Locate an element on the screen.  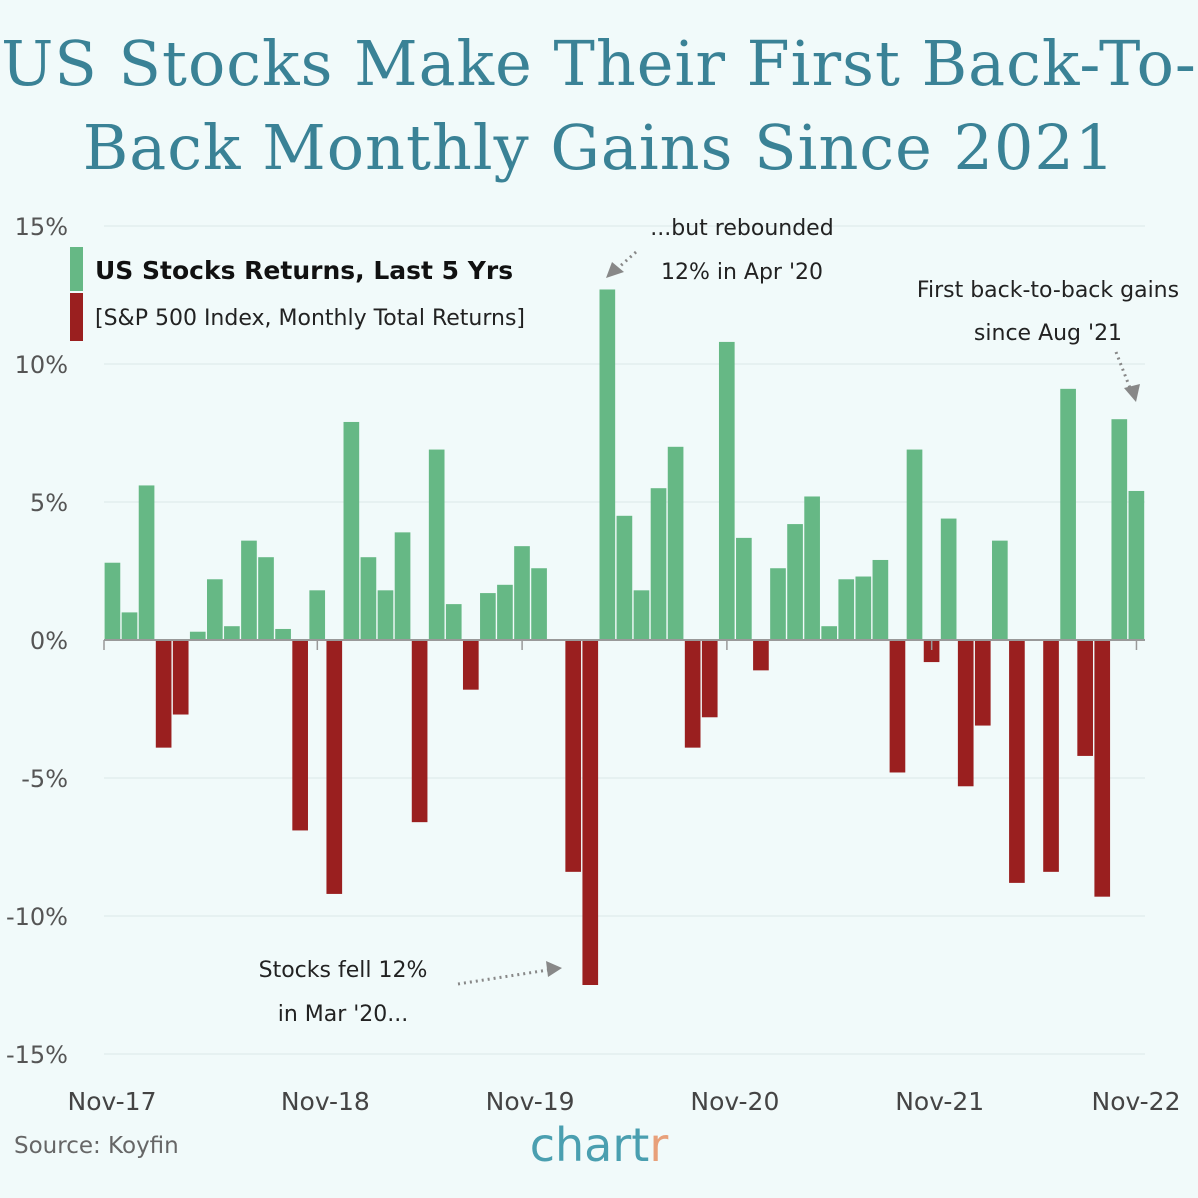
y-tick-label: 5% is located at coordinates (49, 503).